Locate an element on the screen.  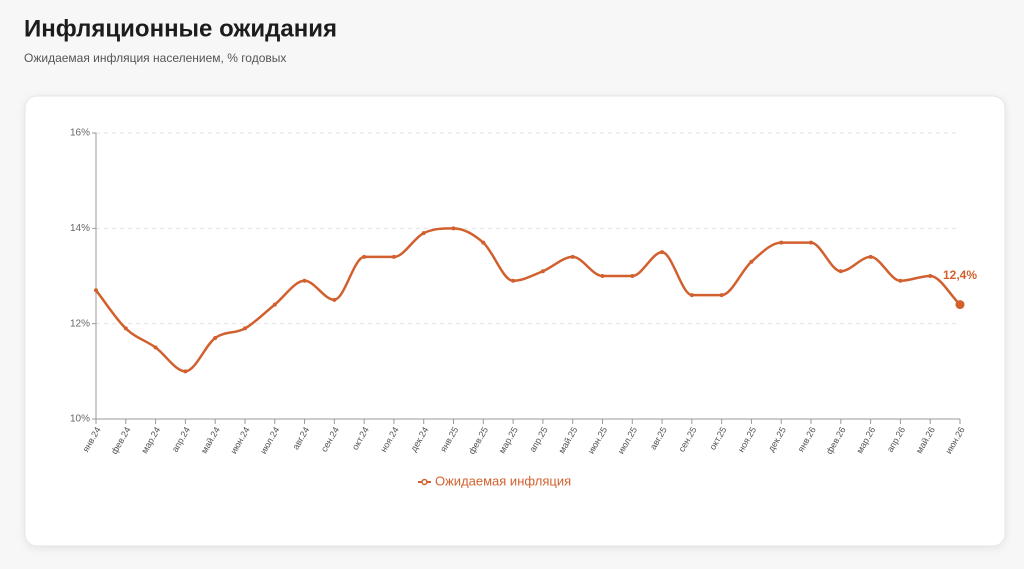
y-tick-label: 16% is located at coordinates (80, 133).